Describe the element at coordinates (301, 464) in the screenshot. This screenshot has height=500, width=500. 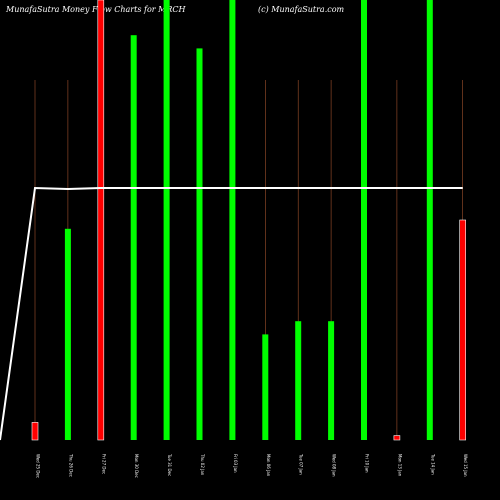
I see `x-tick-label: Tue 07 Jan` at that location.